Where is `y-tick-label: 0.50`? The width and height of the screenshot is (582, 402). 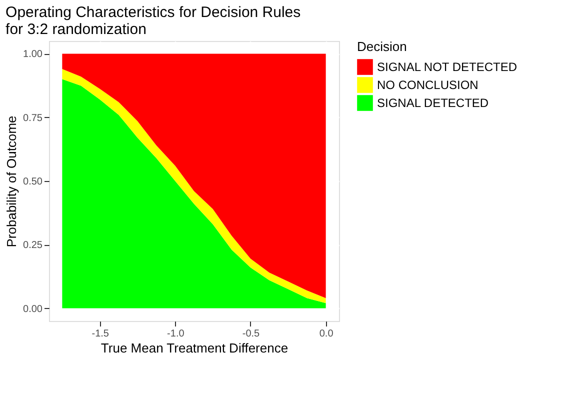 y-tick-label: 0.50 is located at coordinates (33, 182).